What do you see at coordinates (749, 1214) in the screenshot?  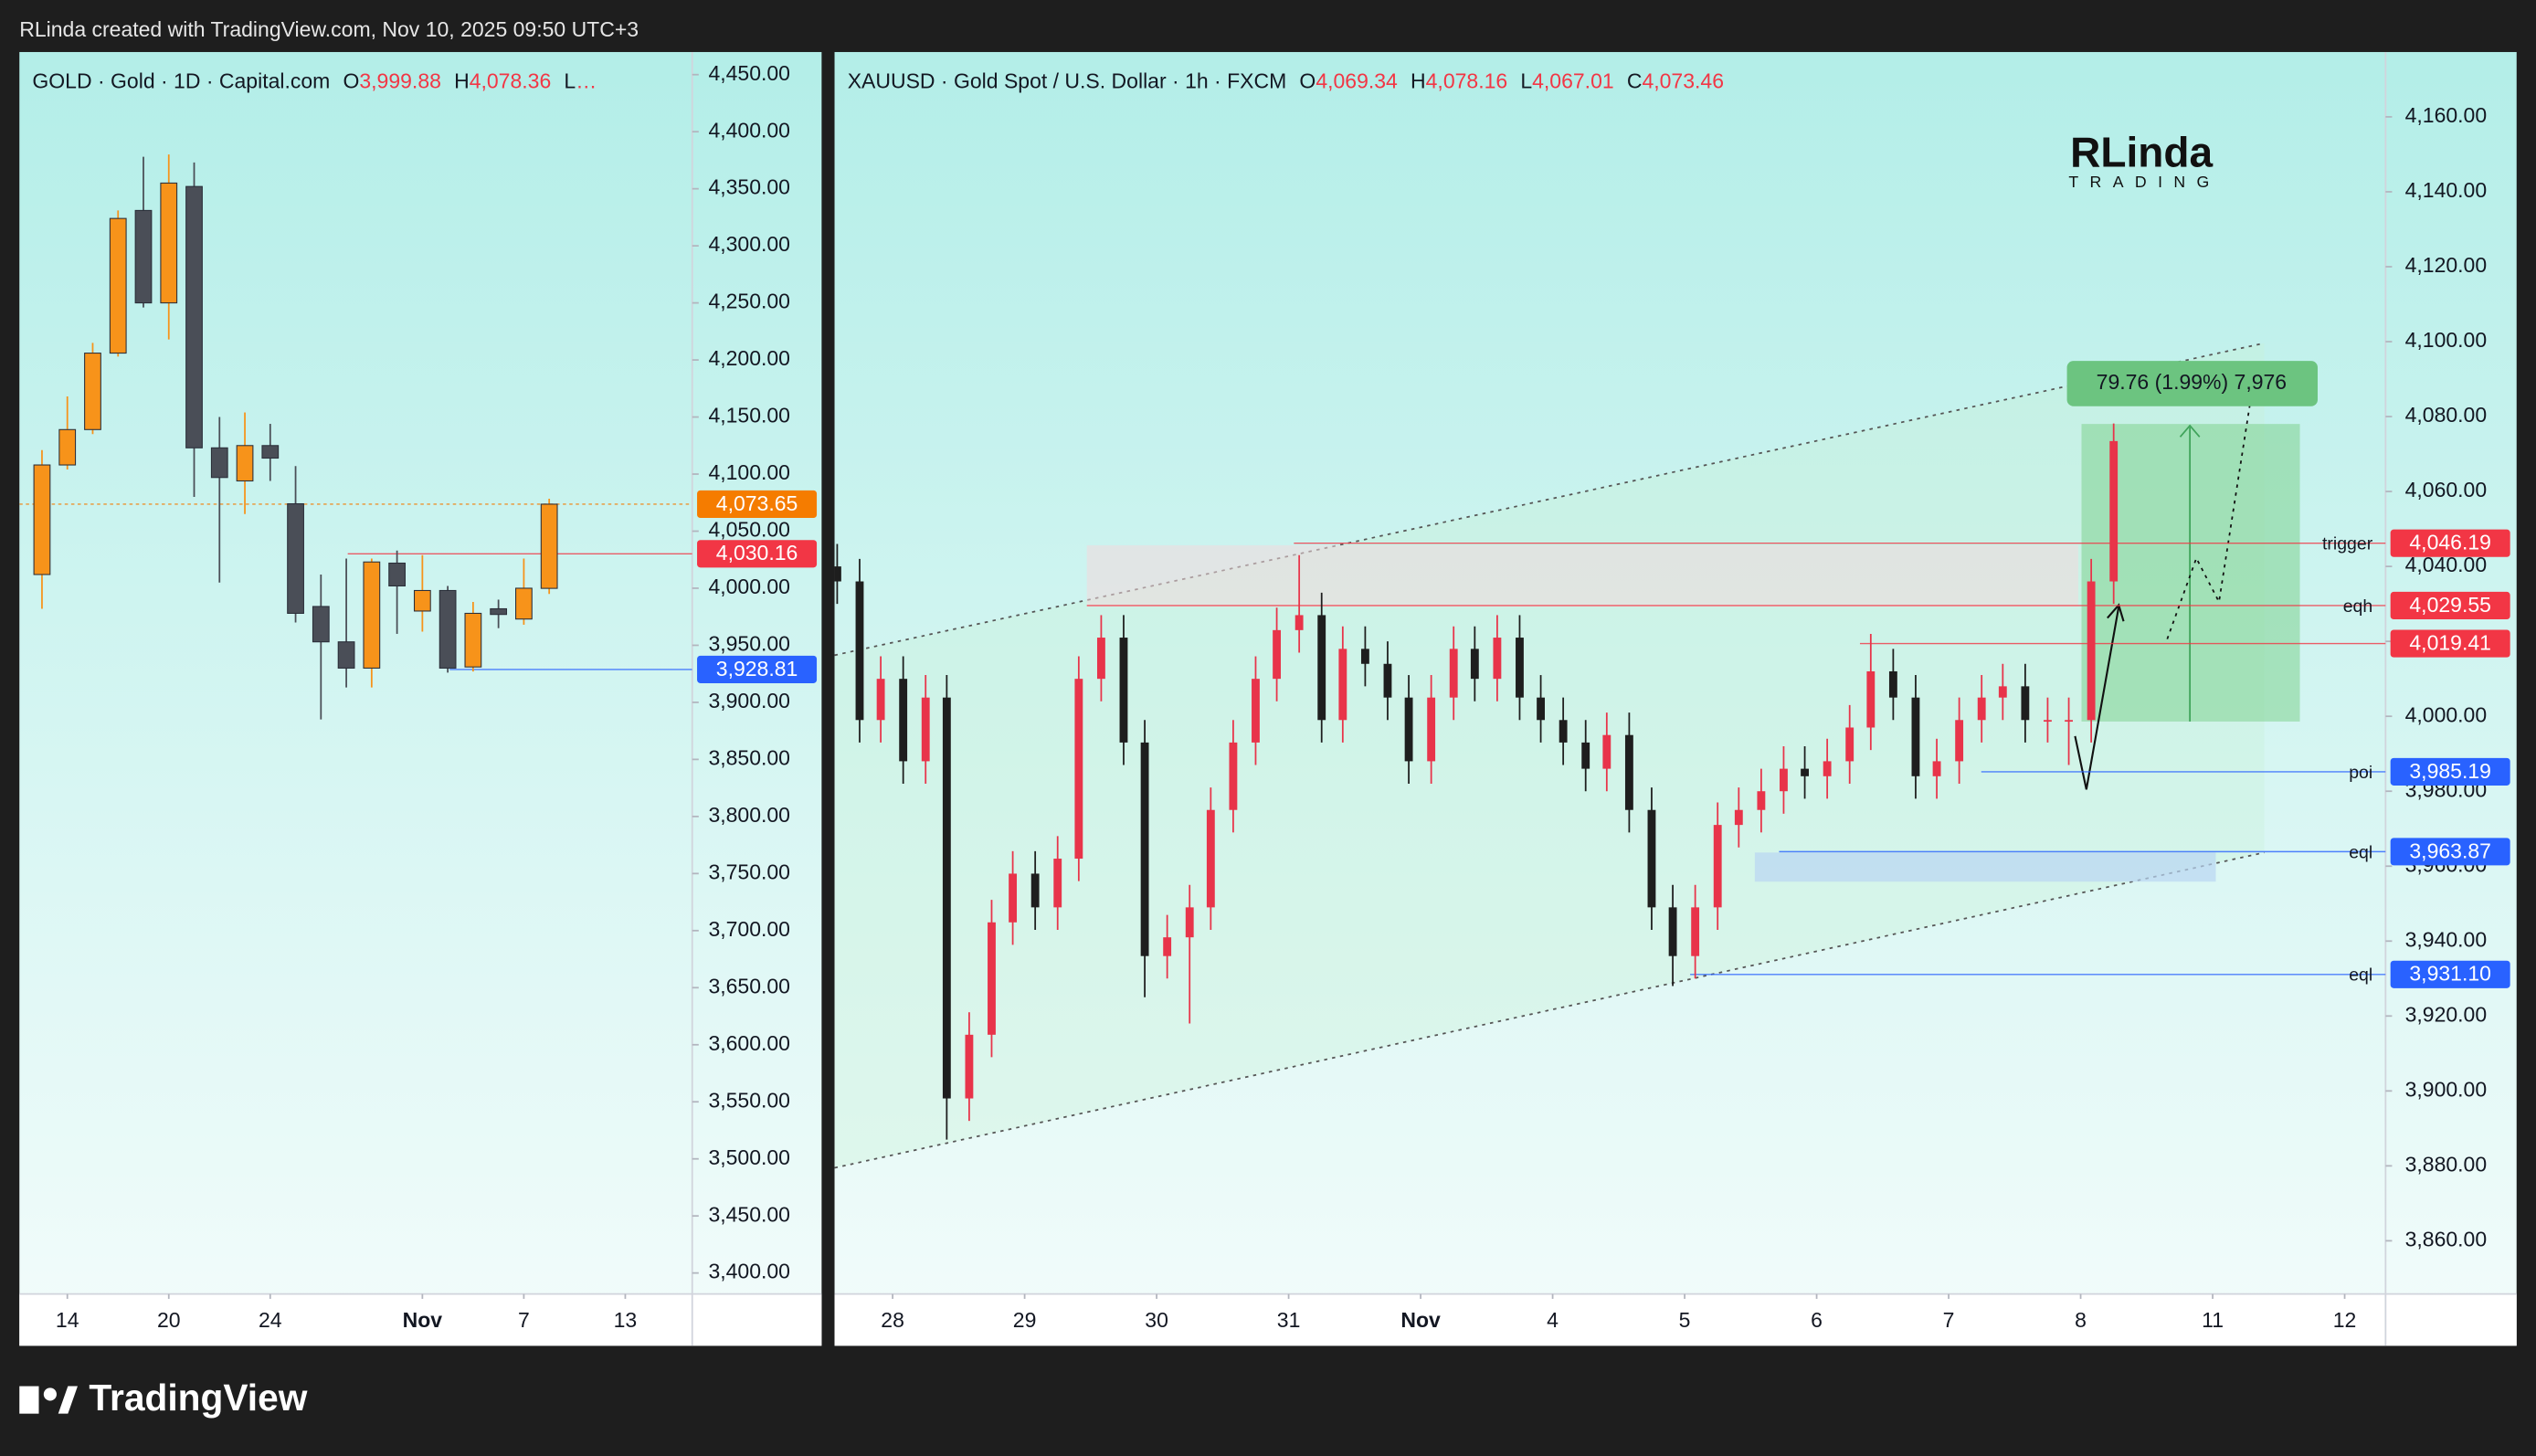 I see `y-tick-label: 3,450.00` at bounding box center [749, 1214].